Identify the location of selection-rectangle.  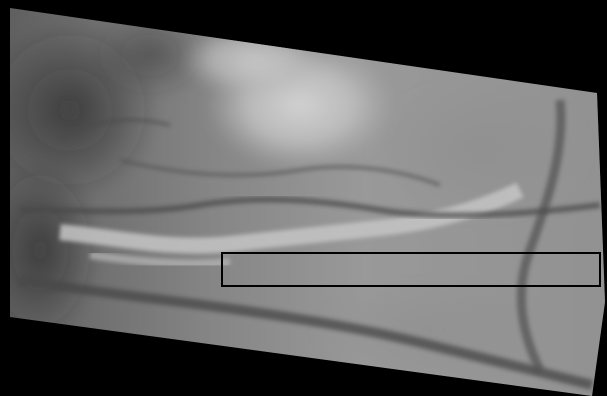
(411, 269).